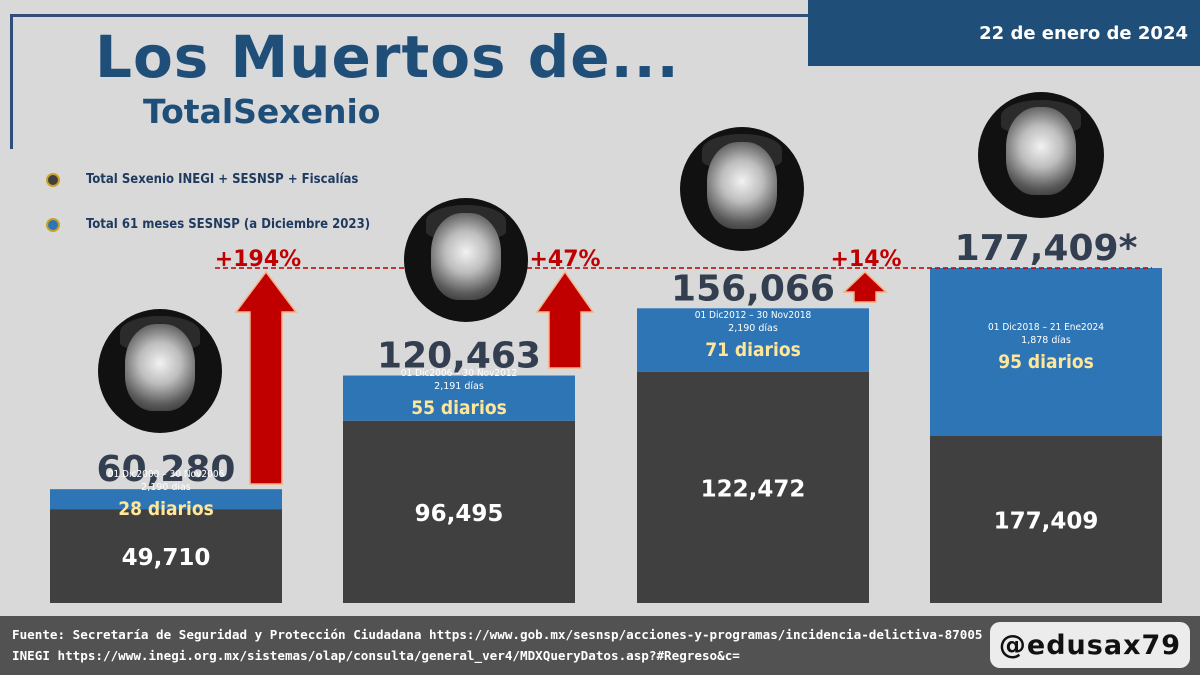  I want to click on days-label-3: 1,878 días, so click(1046, 340).